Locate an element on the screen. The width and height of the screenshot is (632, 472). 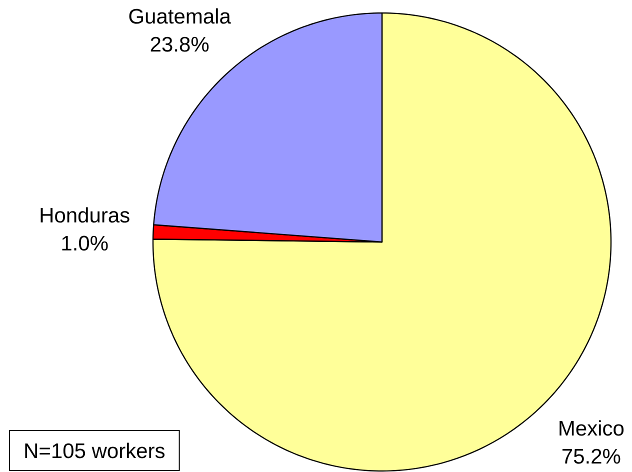
data-label: 23.8% is located at coordinates (179, 44).